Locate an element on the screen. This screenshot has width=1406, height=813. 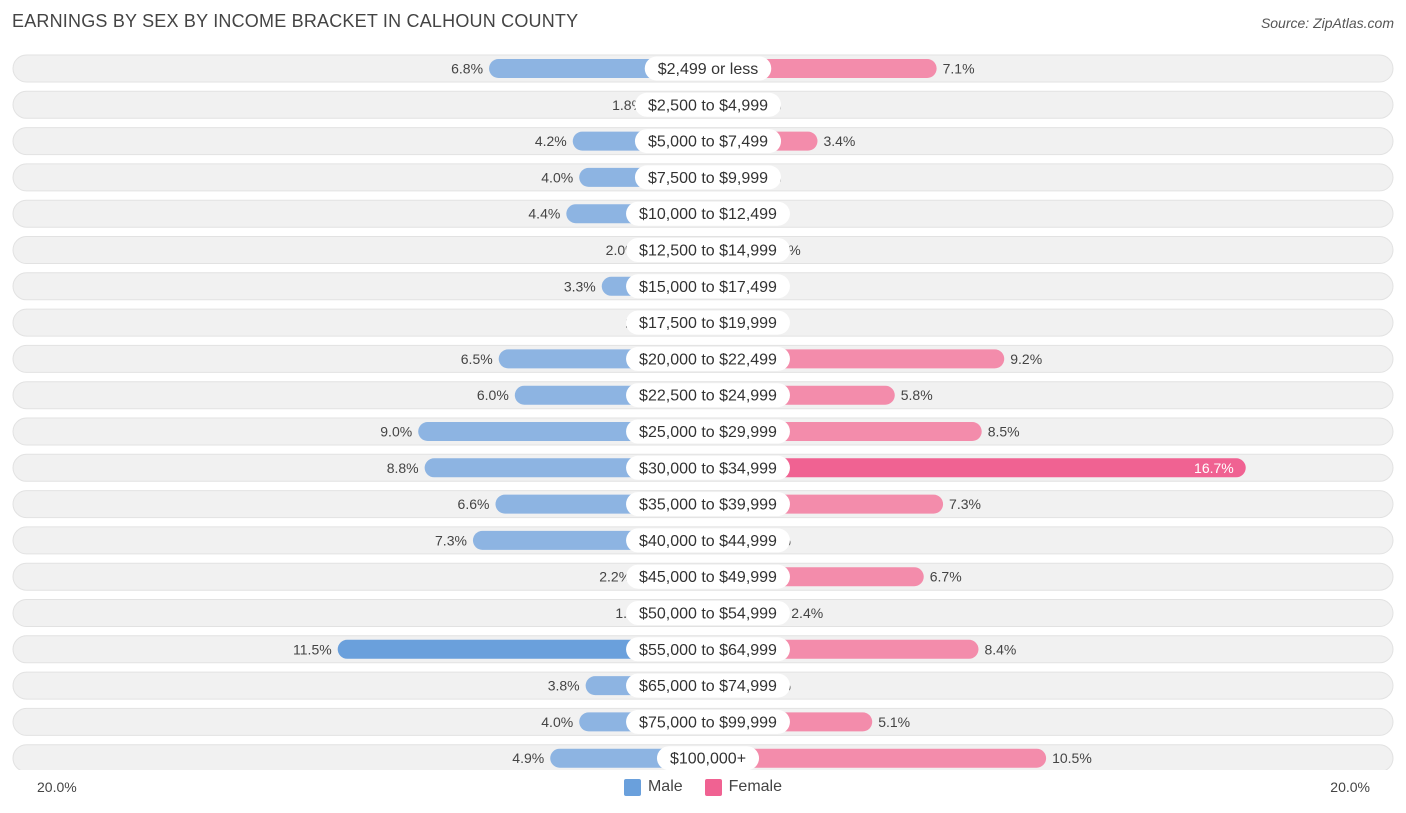
category-label: $75,000 to $99,999 is located at coordinates (708, 722).